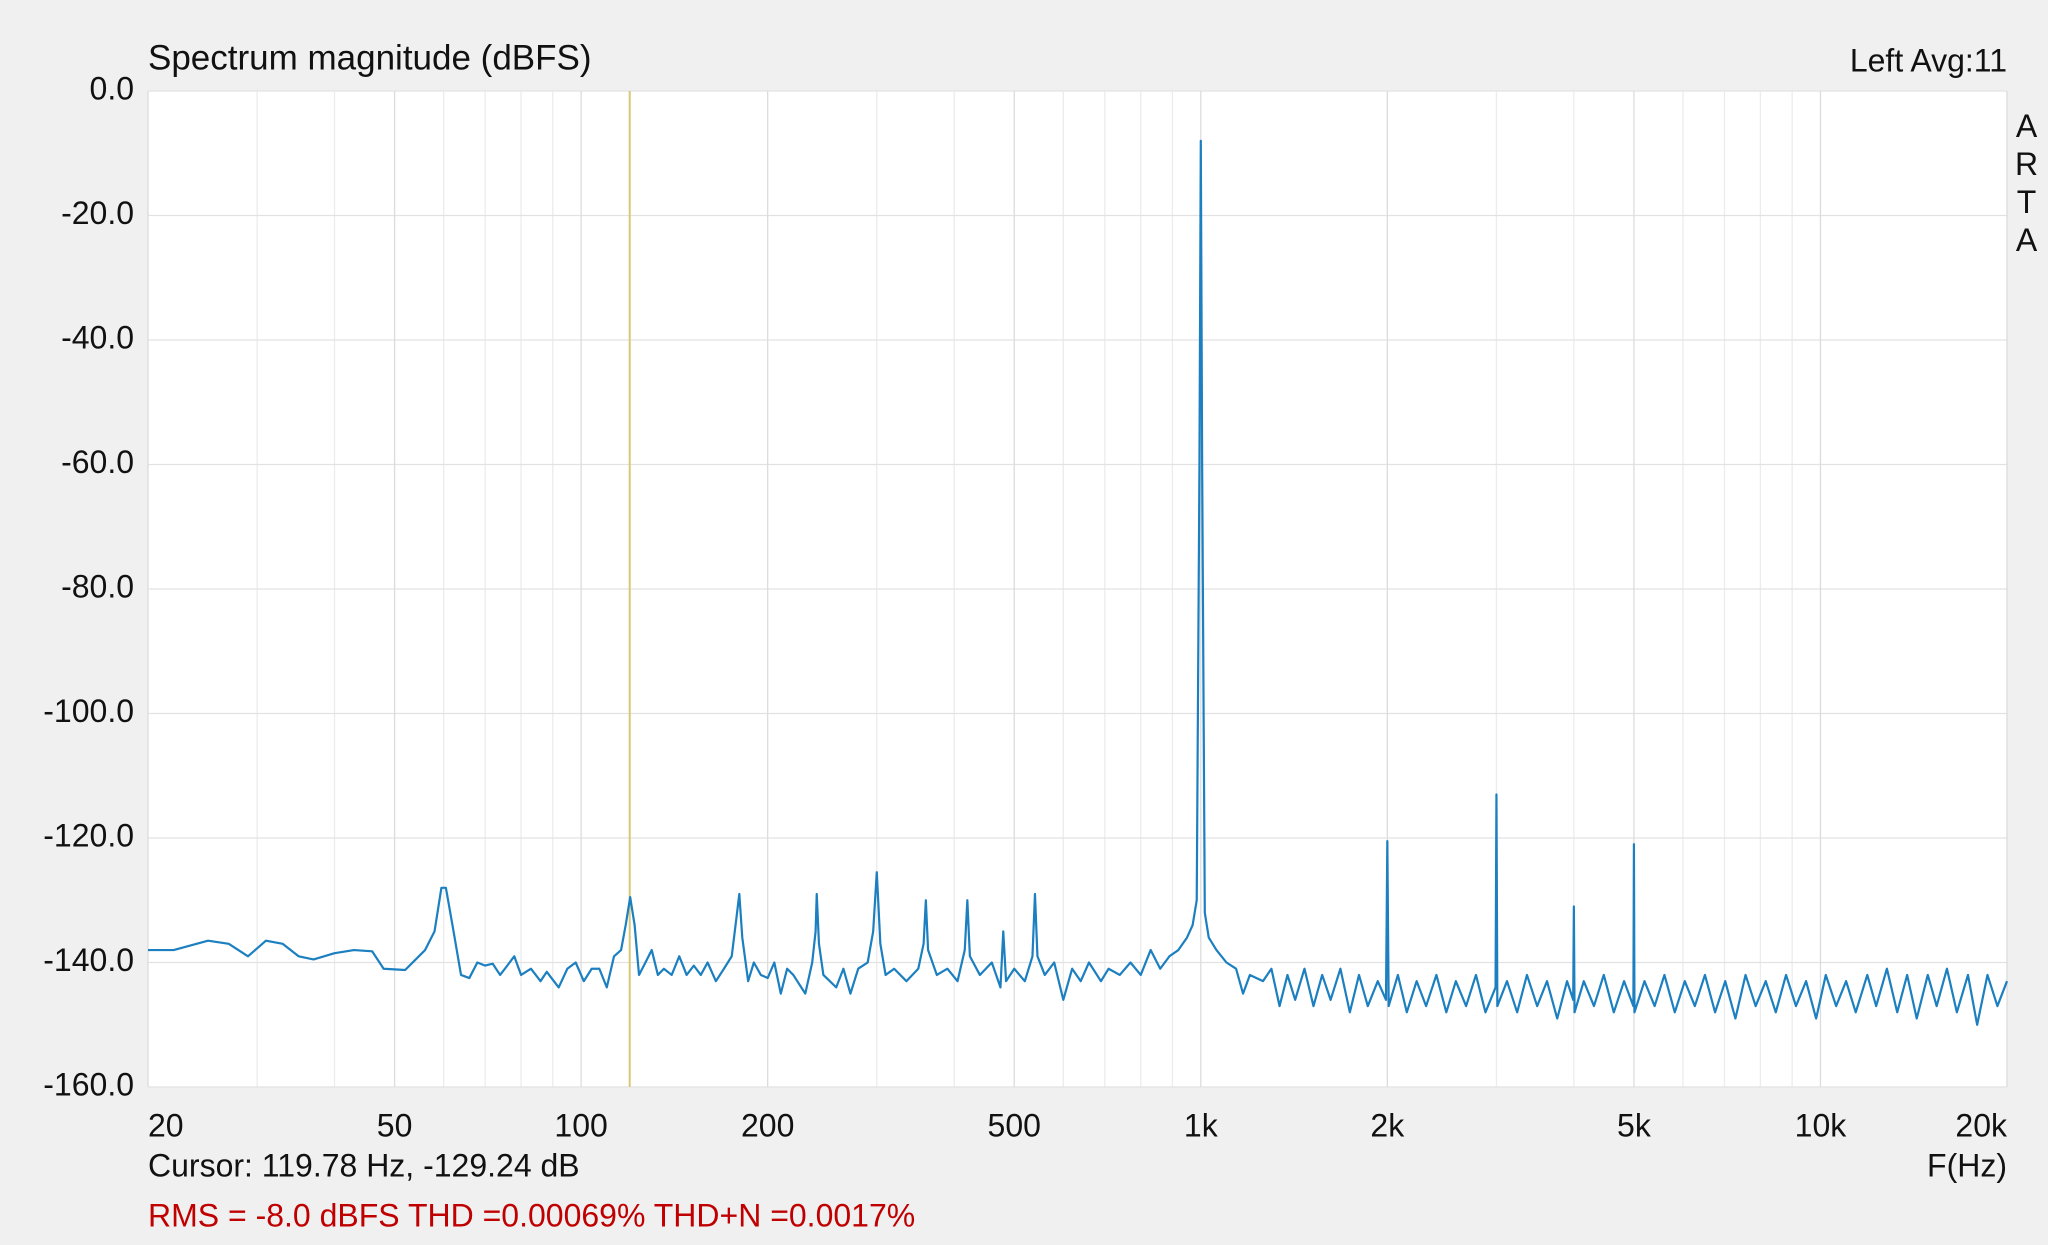  I want to click on x-tick-label: 10k, so click(1821, 1125).